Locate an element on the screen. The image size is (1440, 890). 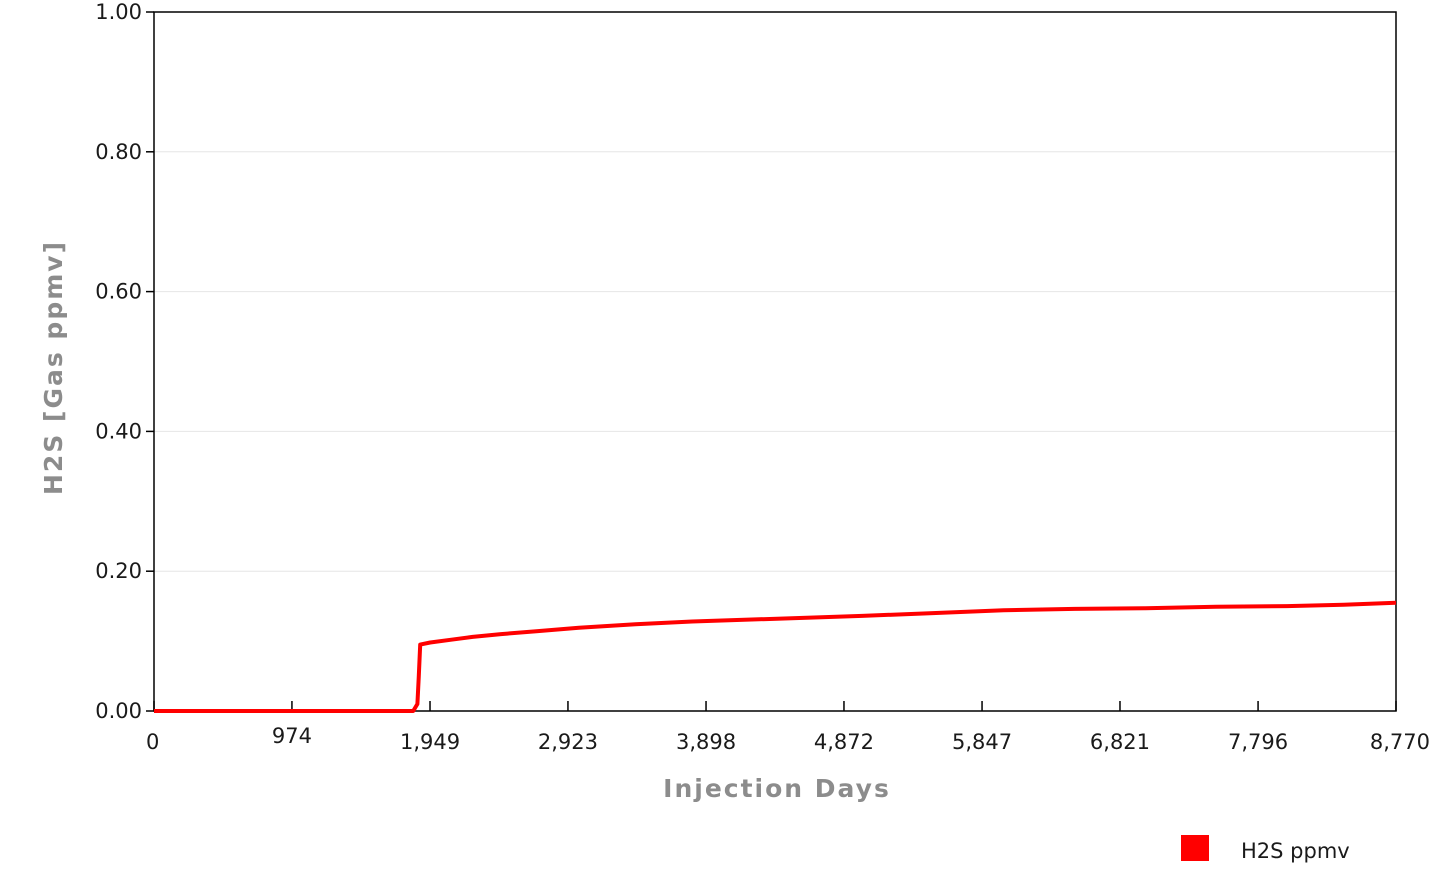
legend: H2S ppmv is located at coordinates (1265, 849).